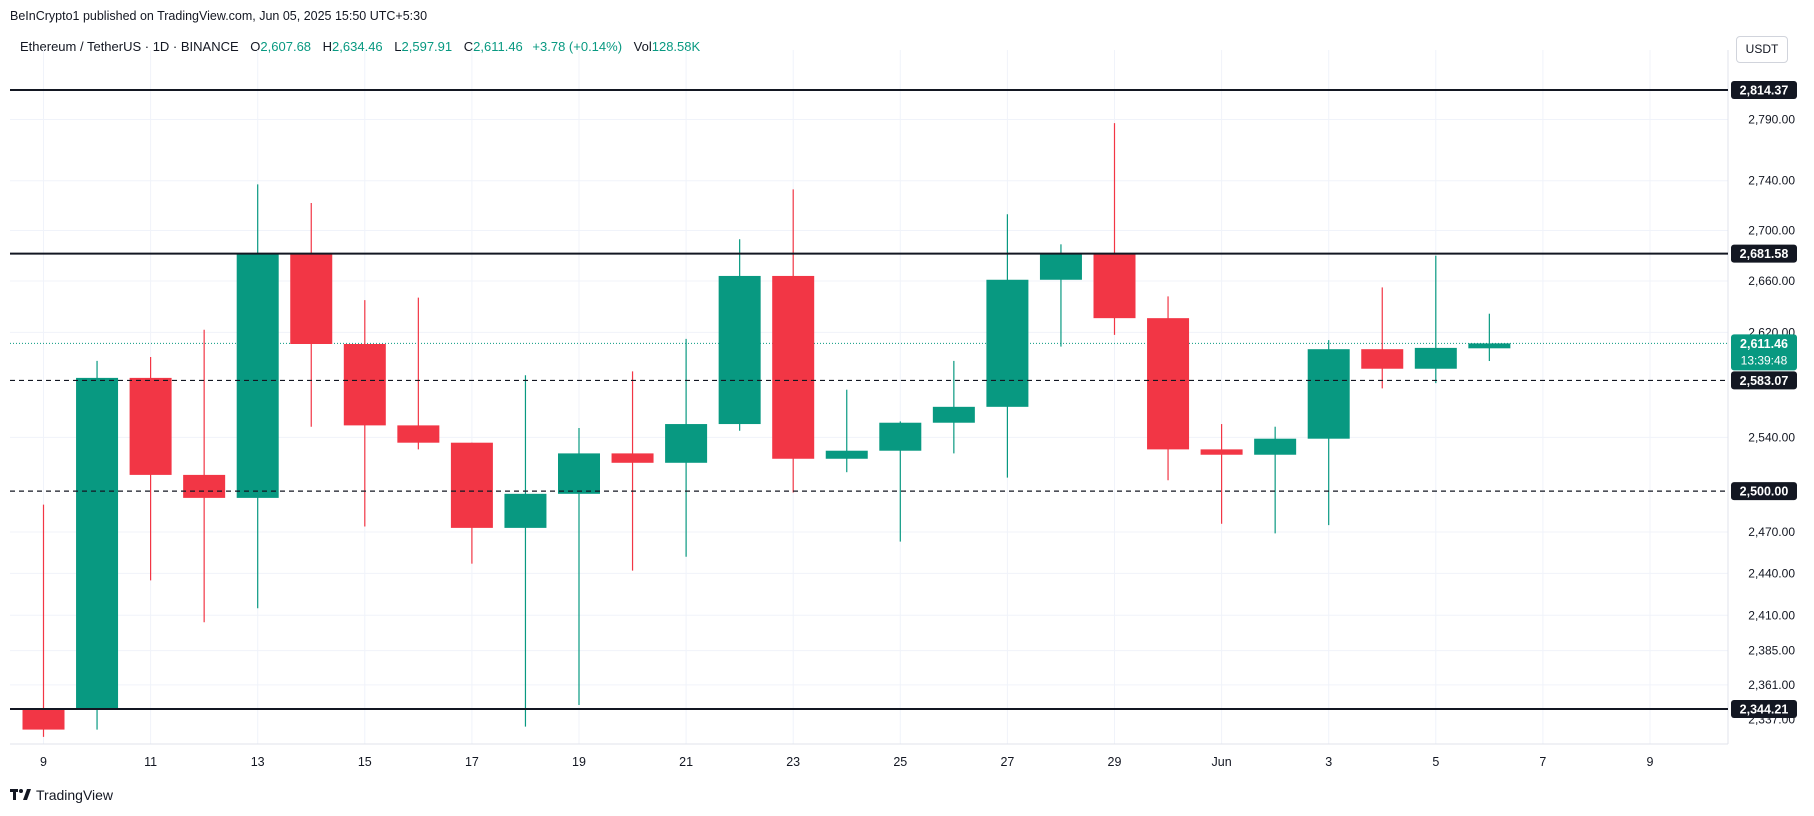 This screenshot has height=816, width=1814. Describe the element at coordinates (1771, 573) in the screenshot. I see `y-tick-label: 2,440.00` at that location.